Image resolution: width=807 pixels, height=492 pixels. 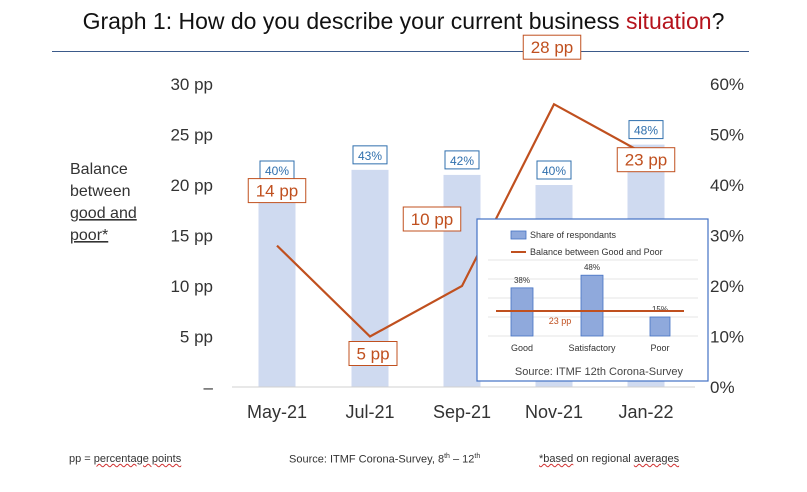 I want to click on left-tick-label: –, so click(x=209, y=387).